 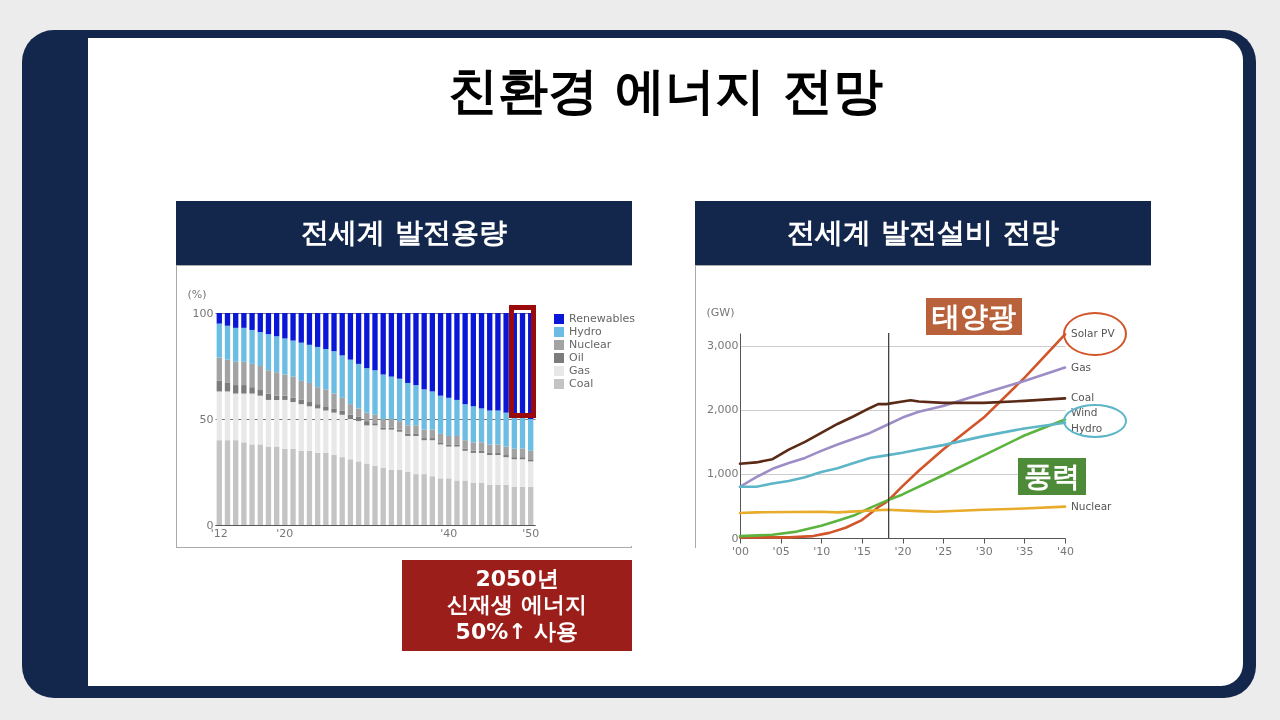 What do you see at coordinates (203, 313) in the screenshot?
I see `y-tick-label: 100` at bounding box center [203, 313].